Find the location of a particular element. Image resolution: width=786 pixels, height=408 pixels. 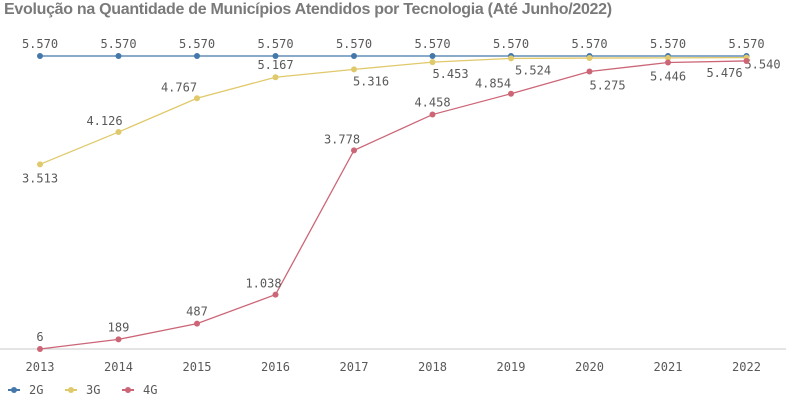

legend-item: 3G is located at coordinates (93, 390).